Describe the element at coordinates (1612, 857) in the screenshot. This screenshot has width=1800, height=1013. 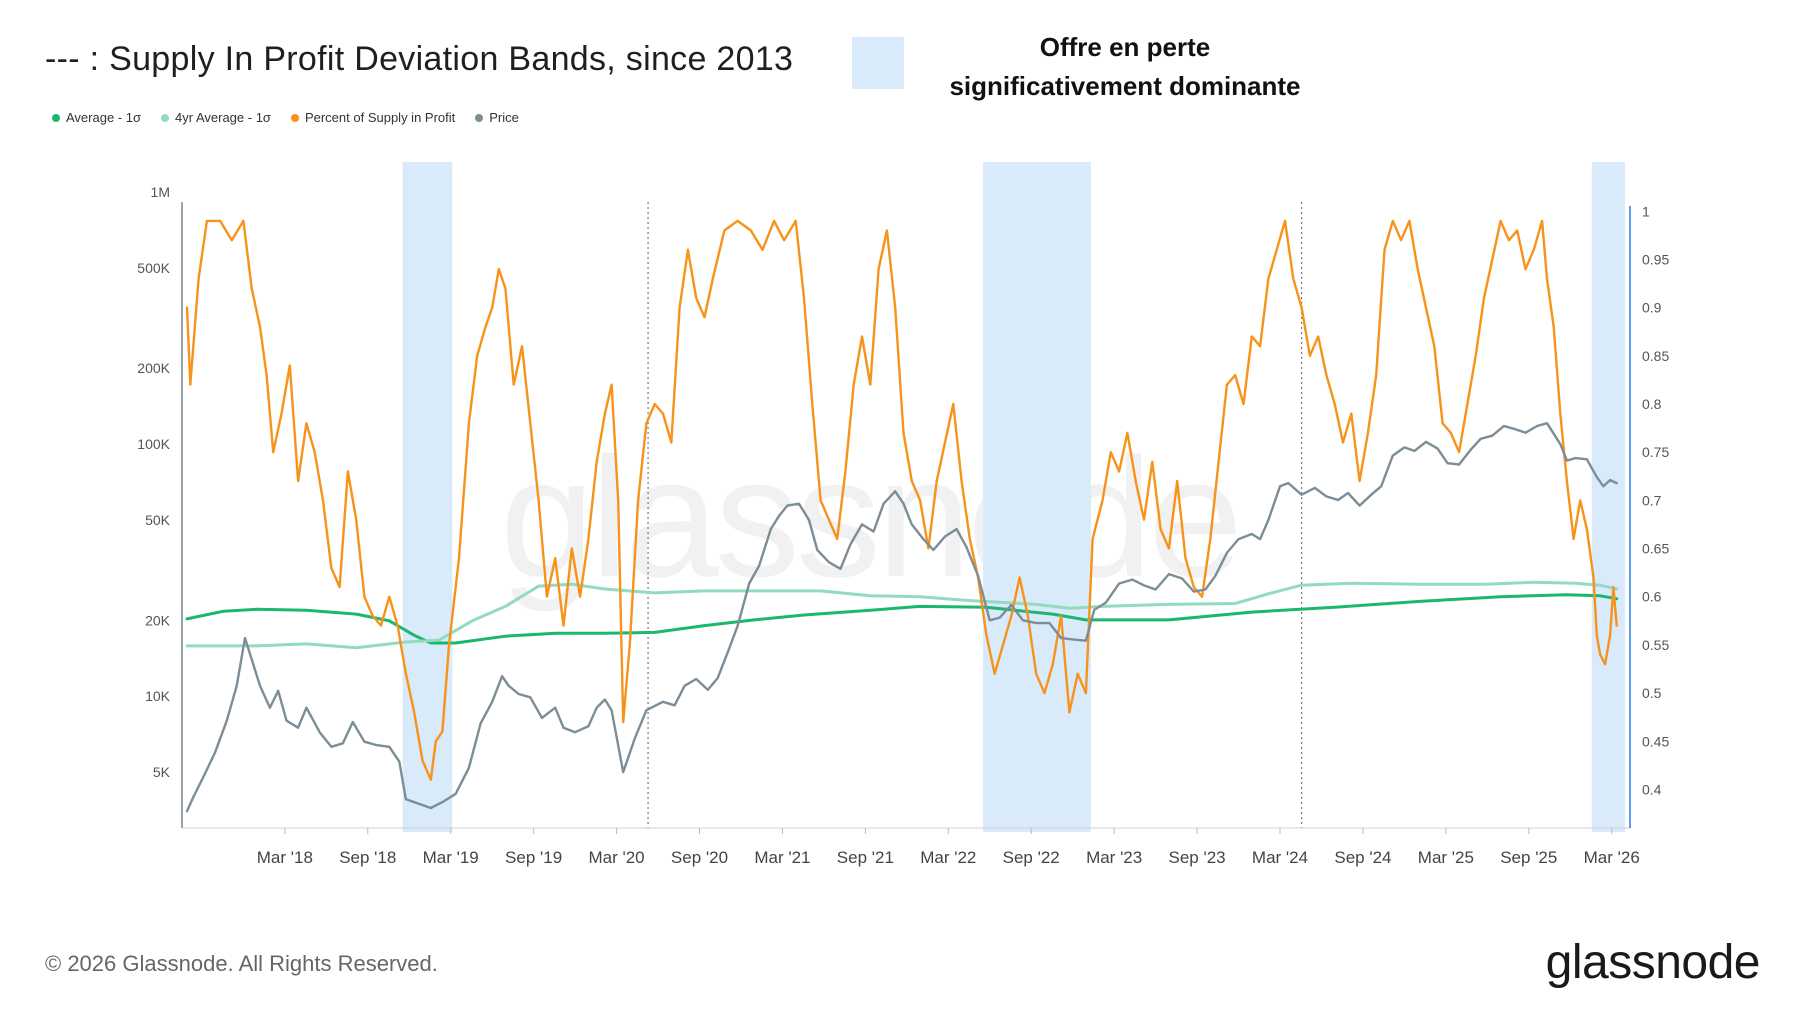
I see `x-tick-label: Mar '26` at that location.